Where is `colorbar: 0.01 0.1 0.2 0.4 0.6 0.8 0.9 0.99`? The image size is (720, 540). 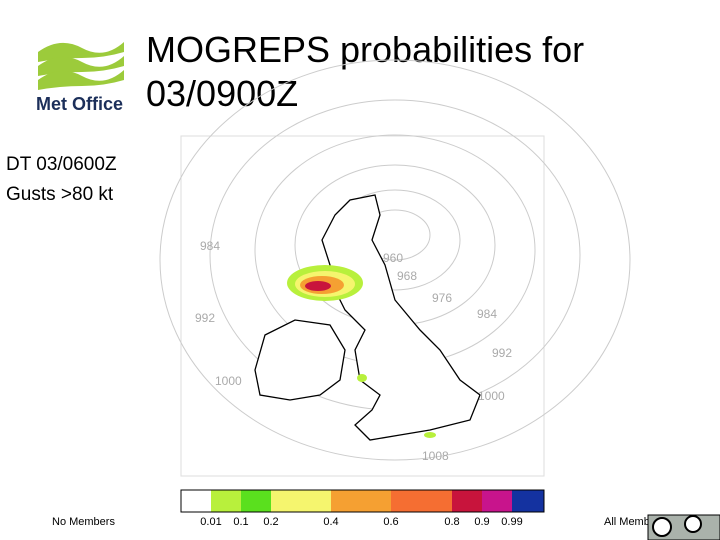 colorbar: 0.01 0.1 0.2 0.4 0.6 0.8 0.9 0.99 is located at coordinates (362, 508).